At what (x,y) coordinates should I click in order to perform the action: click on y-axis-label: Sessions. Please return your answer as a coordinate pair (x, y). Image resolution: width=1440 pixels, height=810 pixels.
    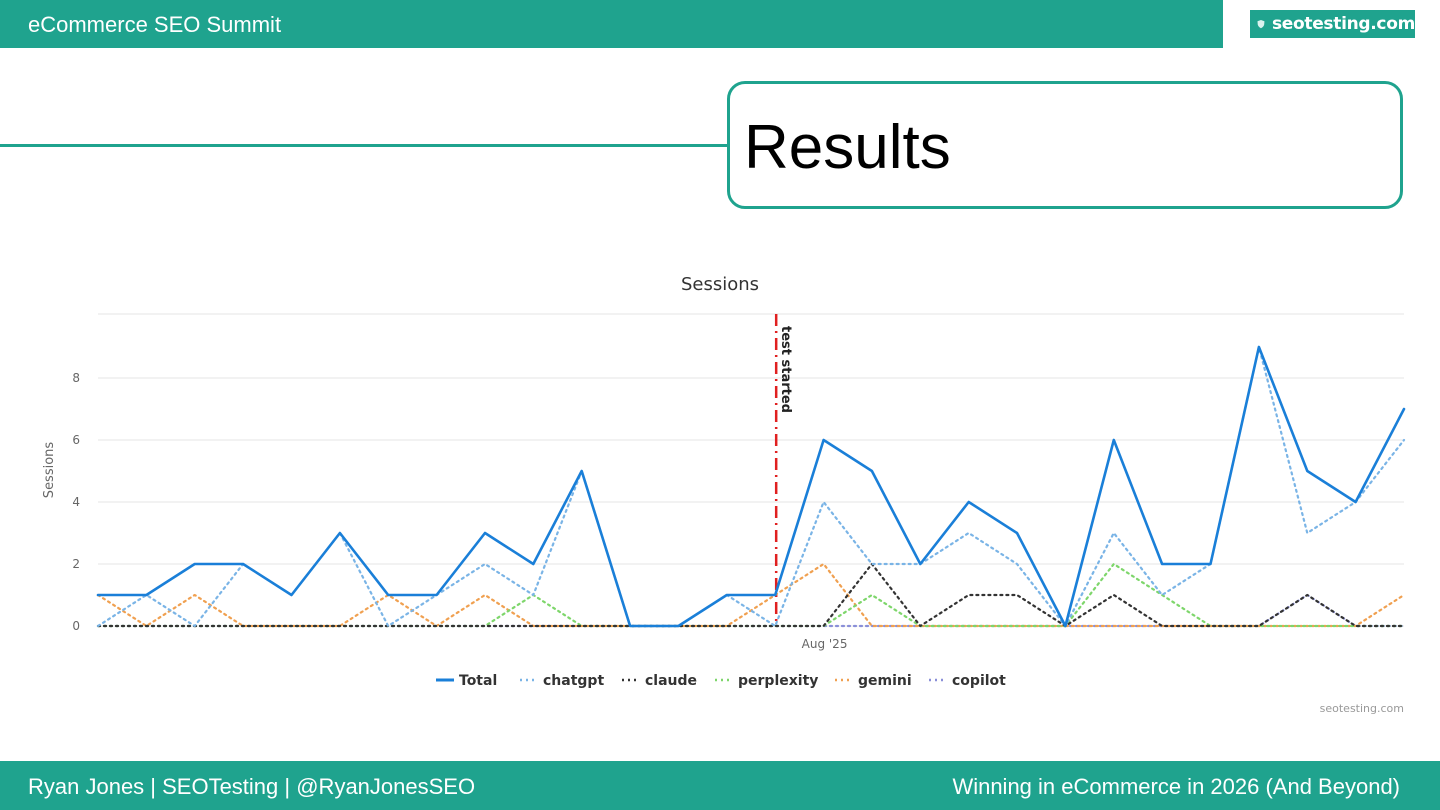
    Looking at the image, I should click on (49, 470).